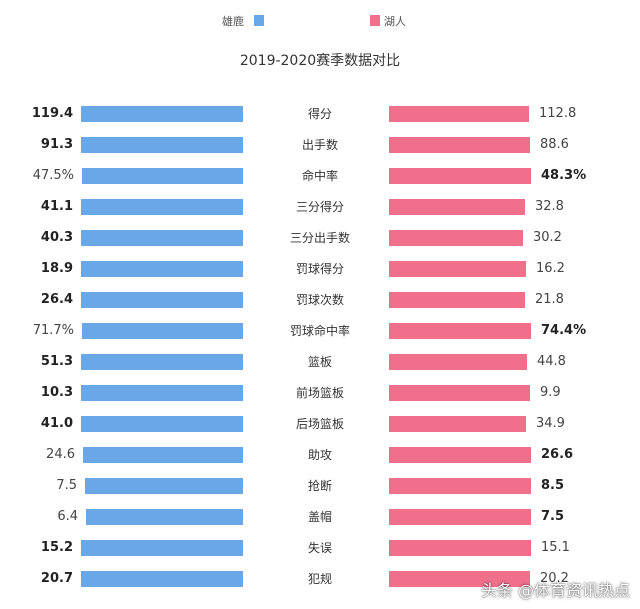 The width and height of the screenshot is (640, 609). I want to click on bucks-value-label: 41.0, so click(56, 423).